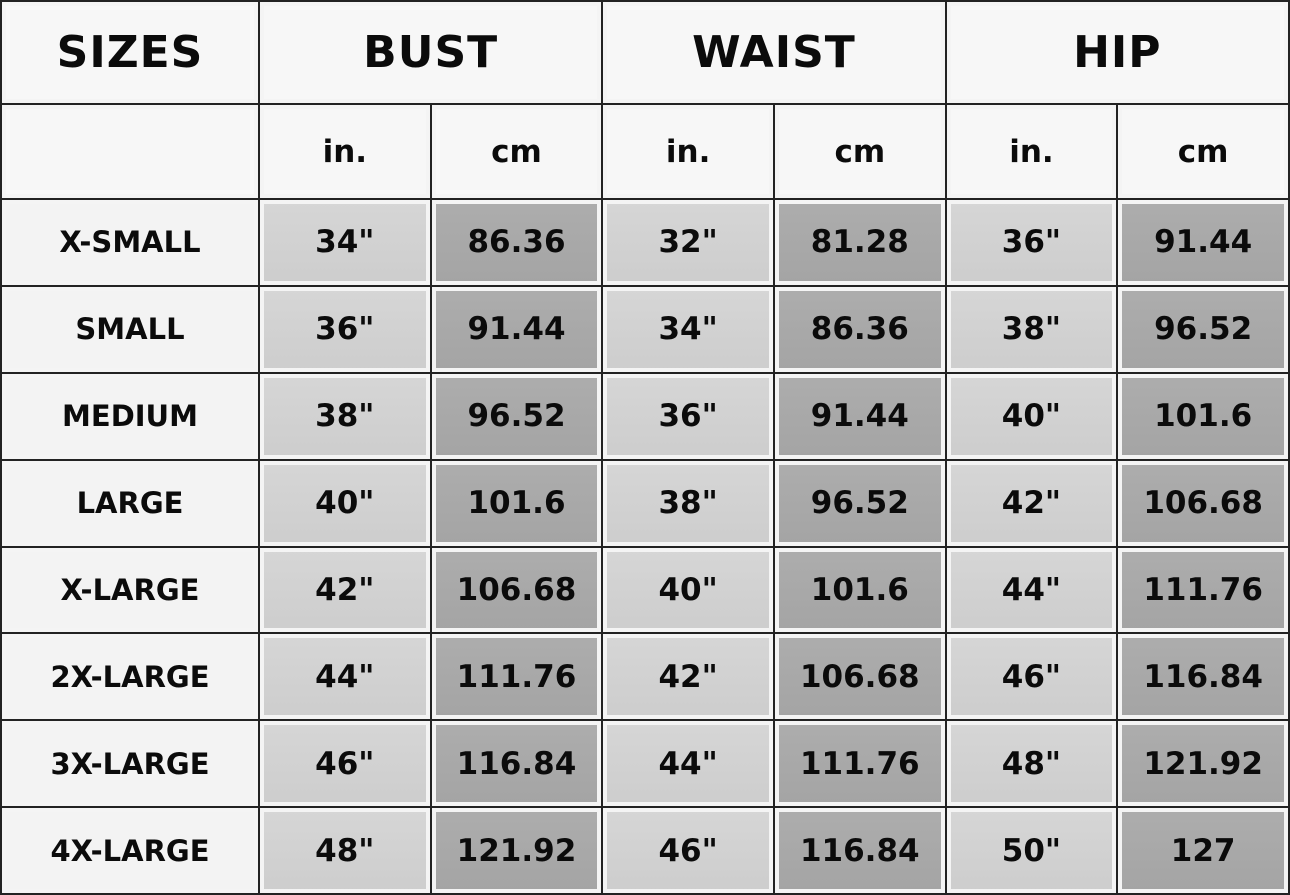 The height and width of the screenshot is (895, 1290). Describe the element at coordinates (130, 677) in the screenshot. I see `size-label: 2X-LARGE` at that location.